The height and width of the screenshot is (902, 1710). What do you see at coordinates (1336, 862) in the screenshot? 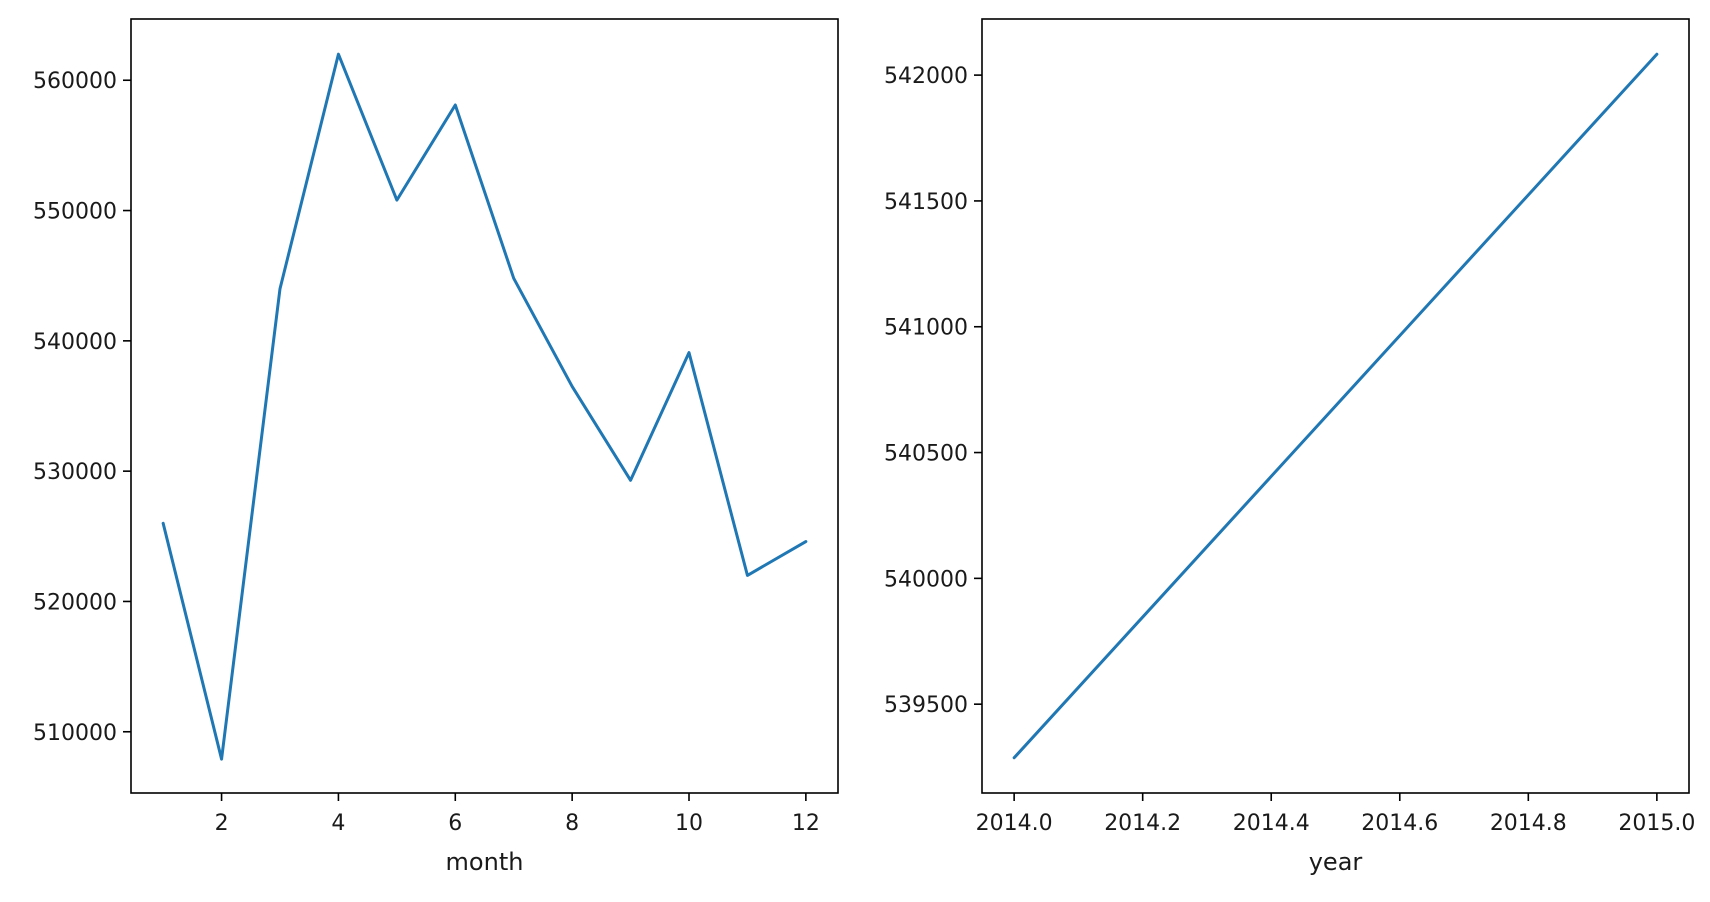
I see `x-axis-label: year` at bounding box center [1336, 862].